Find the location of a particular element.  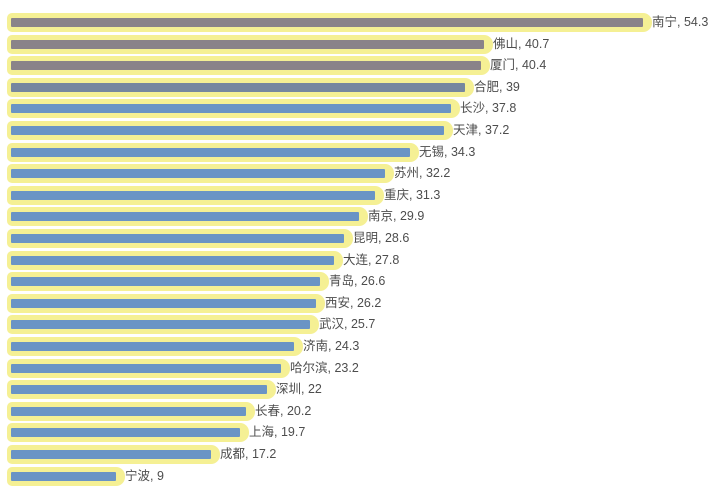

bar-row: 南宁, 54.3 is located at coordinates (356, 22).